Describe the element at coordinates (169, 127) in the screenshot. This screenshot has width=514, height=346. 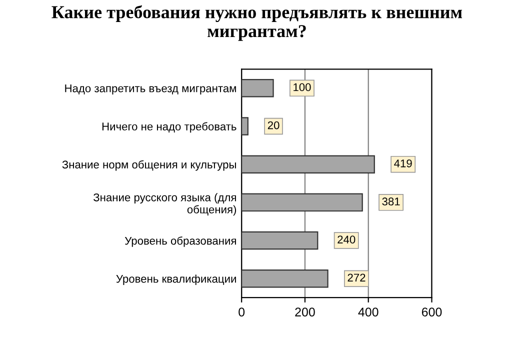
I see `y-tick-label: Ничего не надо требовать` at that location.